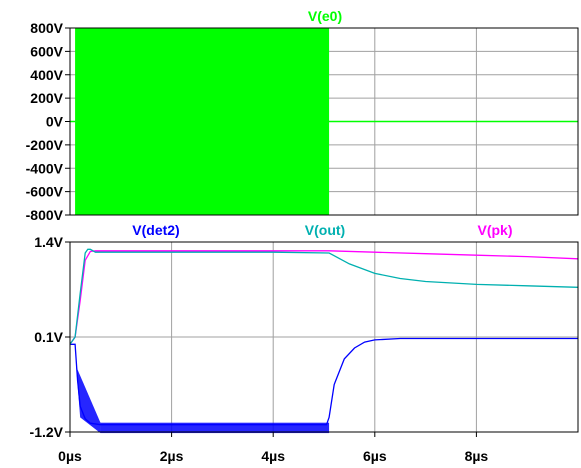 Image resolution: width=581 pixels, height=468 pixels. What do you see at coordinates (45, 215) in the screenshot?
I see `y-tick-label: -800V` at bounding box center [45, 215].